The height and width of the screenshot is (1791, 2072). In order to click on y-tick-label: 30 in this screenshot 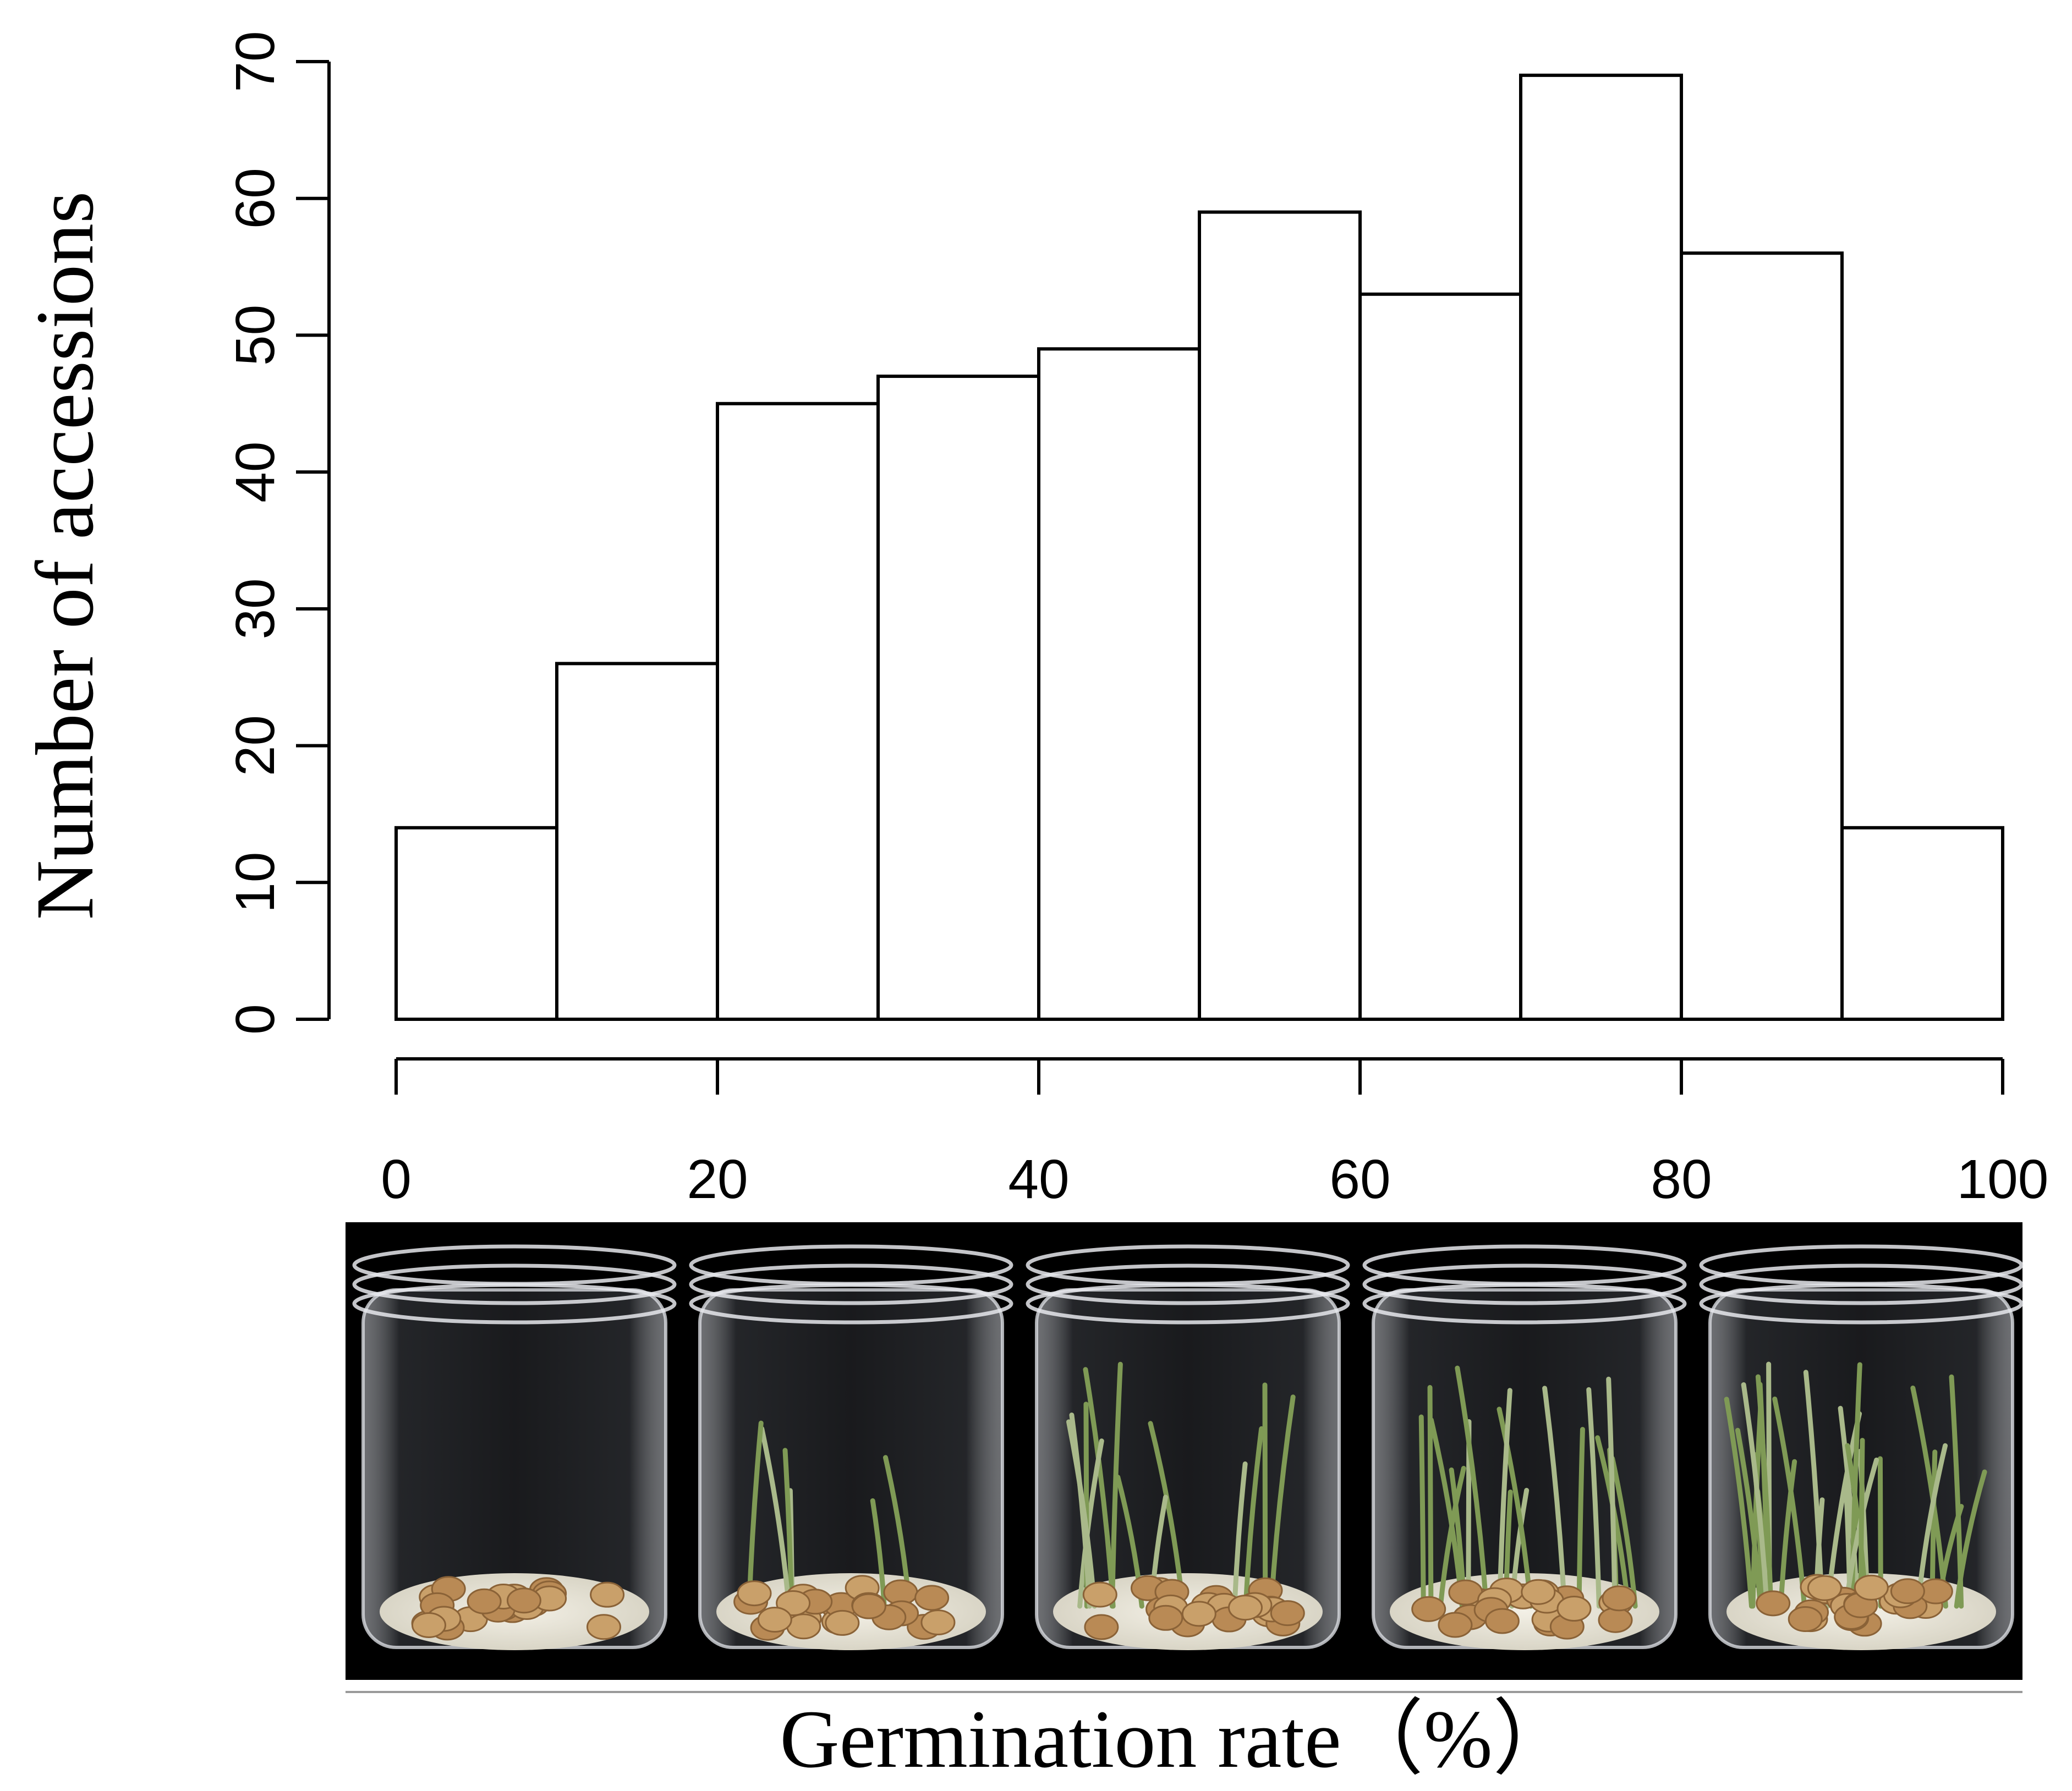, I will do `click(255, 609)`.